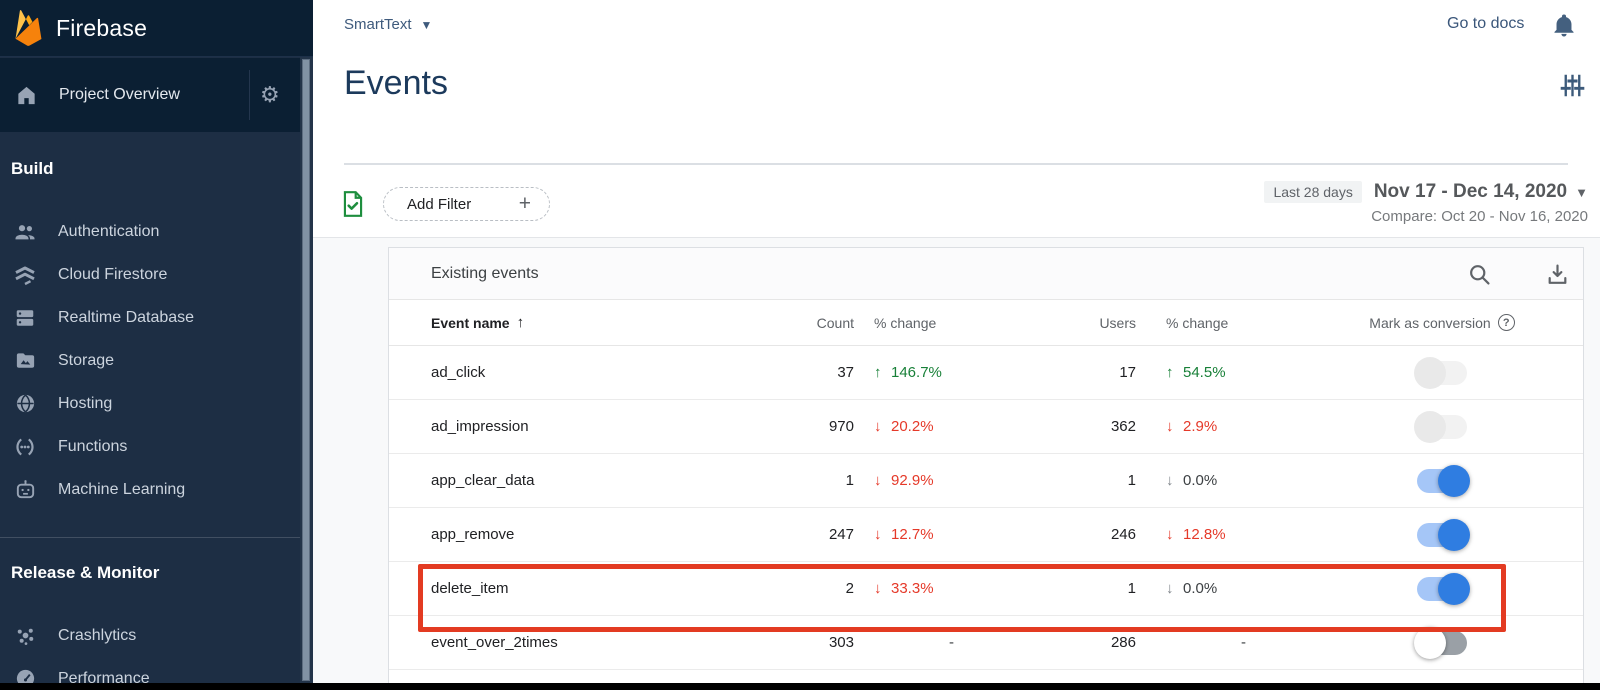 The height and width of the screenshot is (690, 1600). Describe the element at coordinates (849, 480) in the screenshot. I see `event-count: 1` at that location.